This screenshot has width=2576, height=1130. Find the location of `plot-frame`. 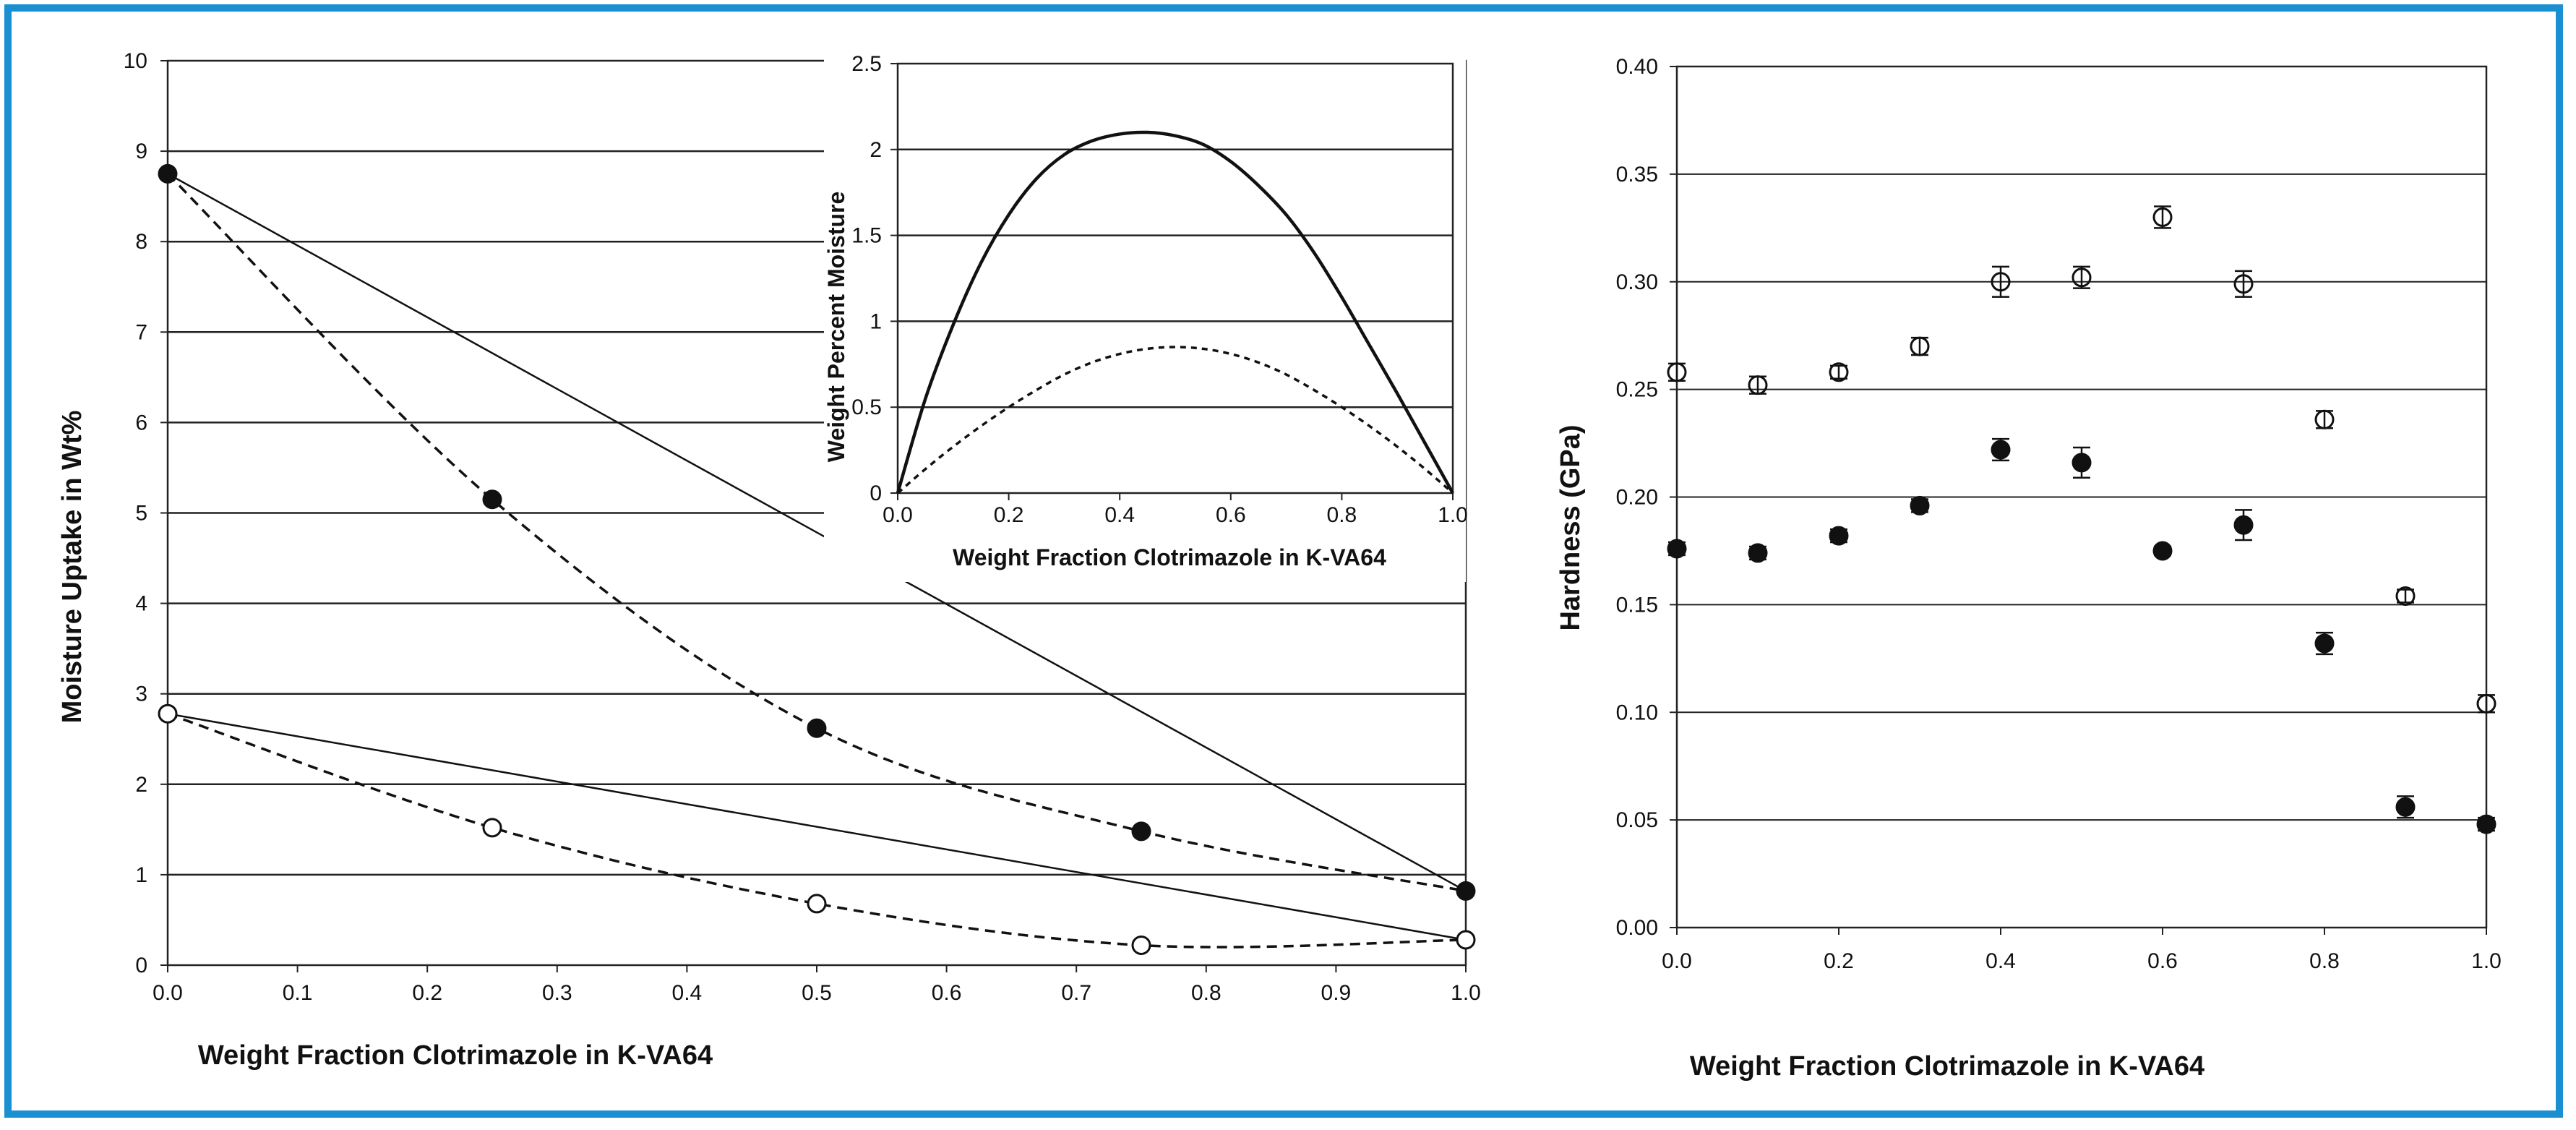

plot-frame is located at coordinates (1175, 278).